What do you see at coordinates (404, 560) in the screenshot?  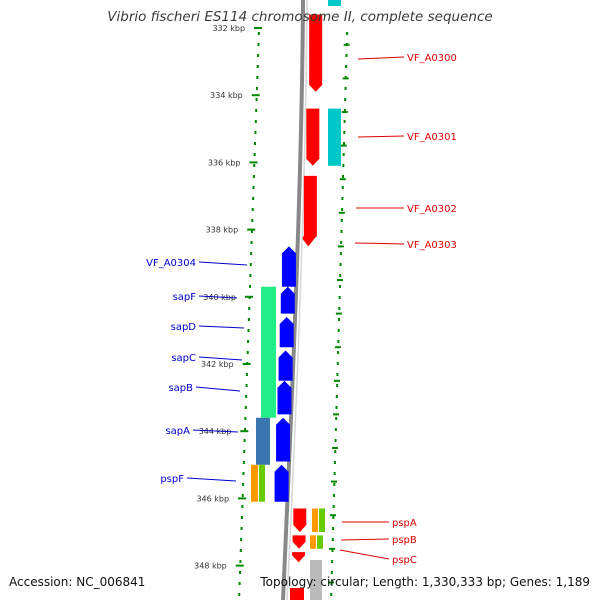 I see `forward-gene-label: pspC` at bounding box center [404, 560].